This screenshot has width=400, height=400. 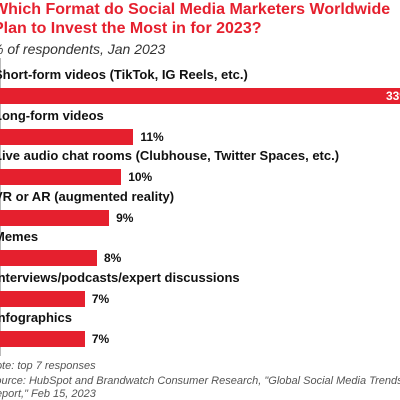 I want to click on value-label: 8%, so click(x=112, y=258).